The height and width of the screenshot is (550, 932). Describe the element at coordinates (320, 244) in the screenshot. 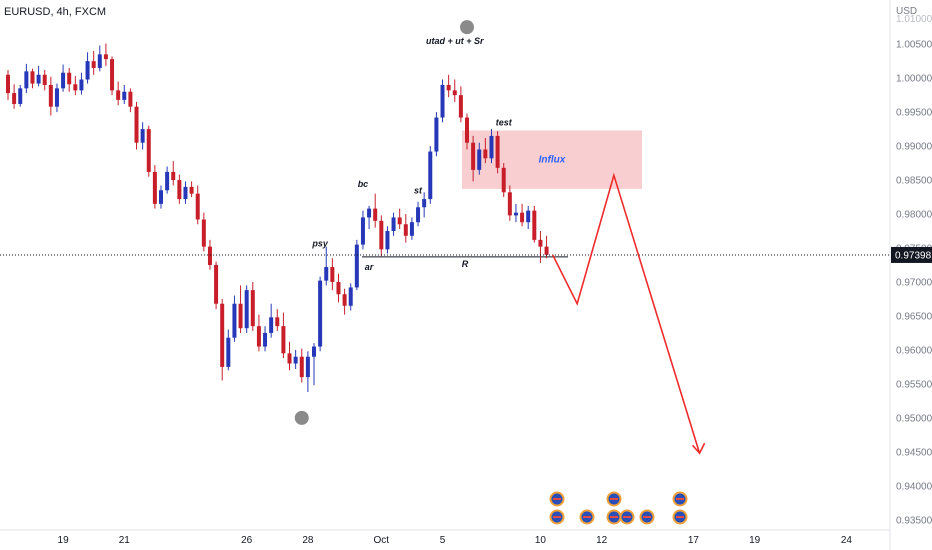

I see `annotation-label: psy` at that location.